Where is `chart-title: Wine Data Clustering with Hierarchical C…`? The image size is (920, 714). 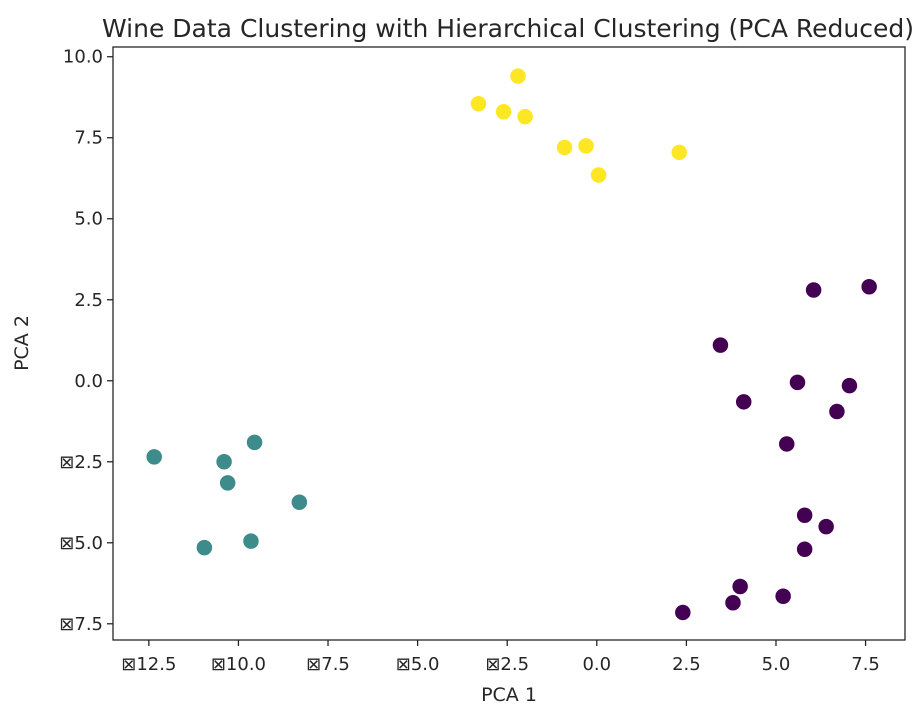 chart-title: Wine Data Clustering with Hierarchical C… is located at coordinates (508, 28).